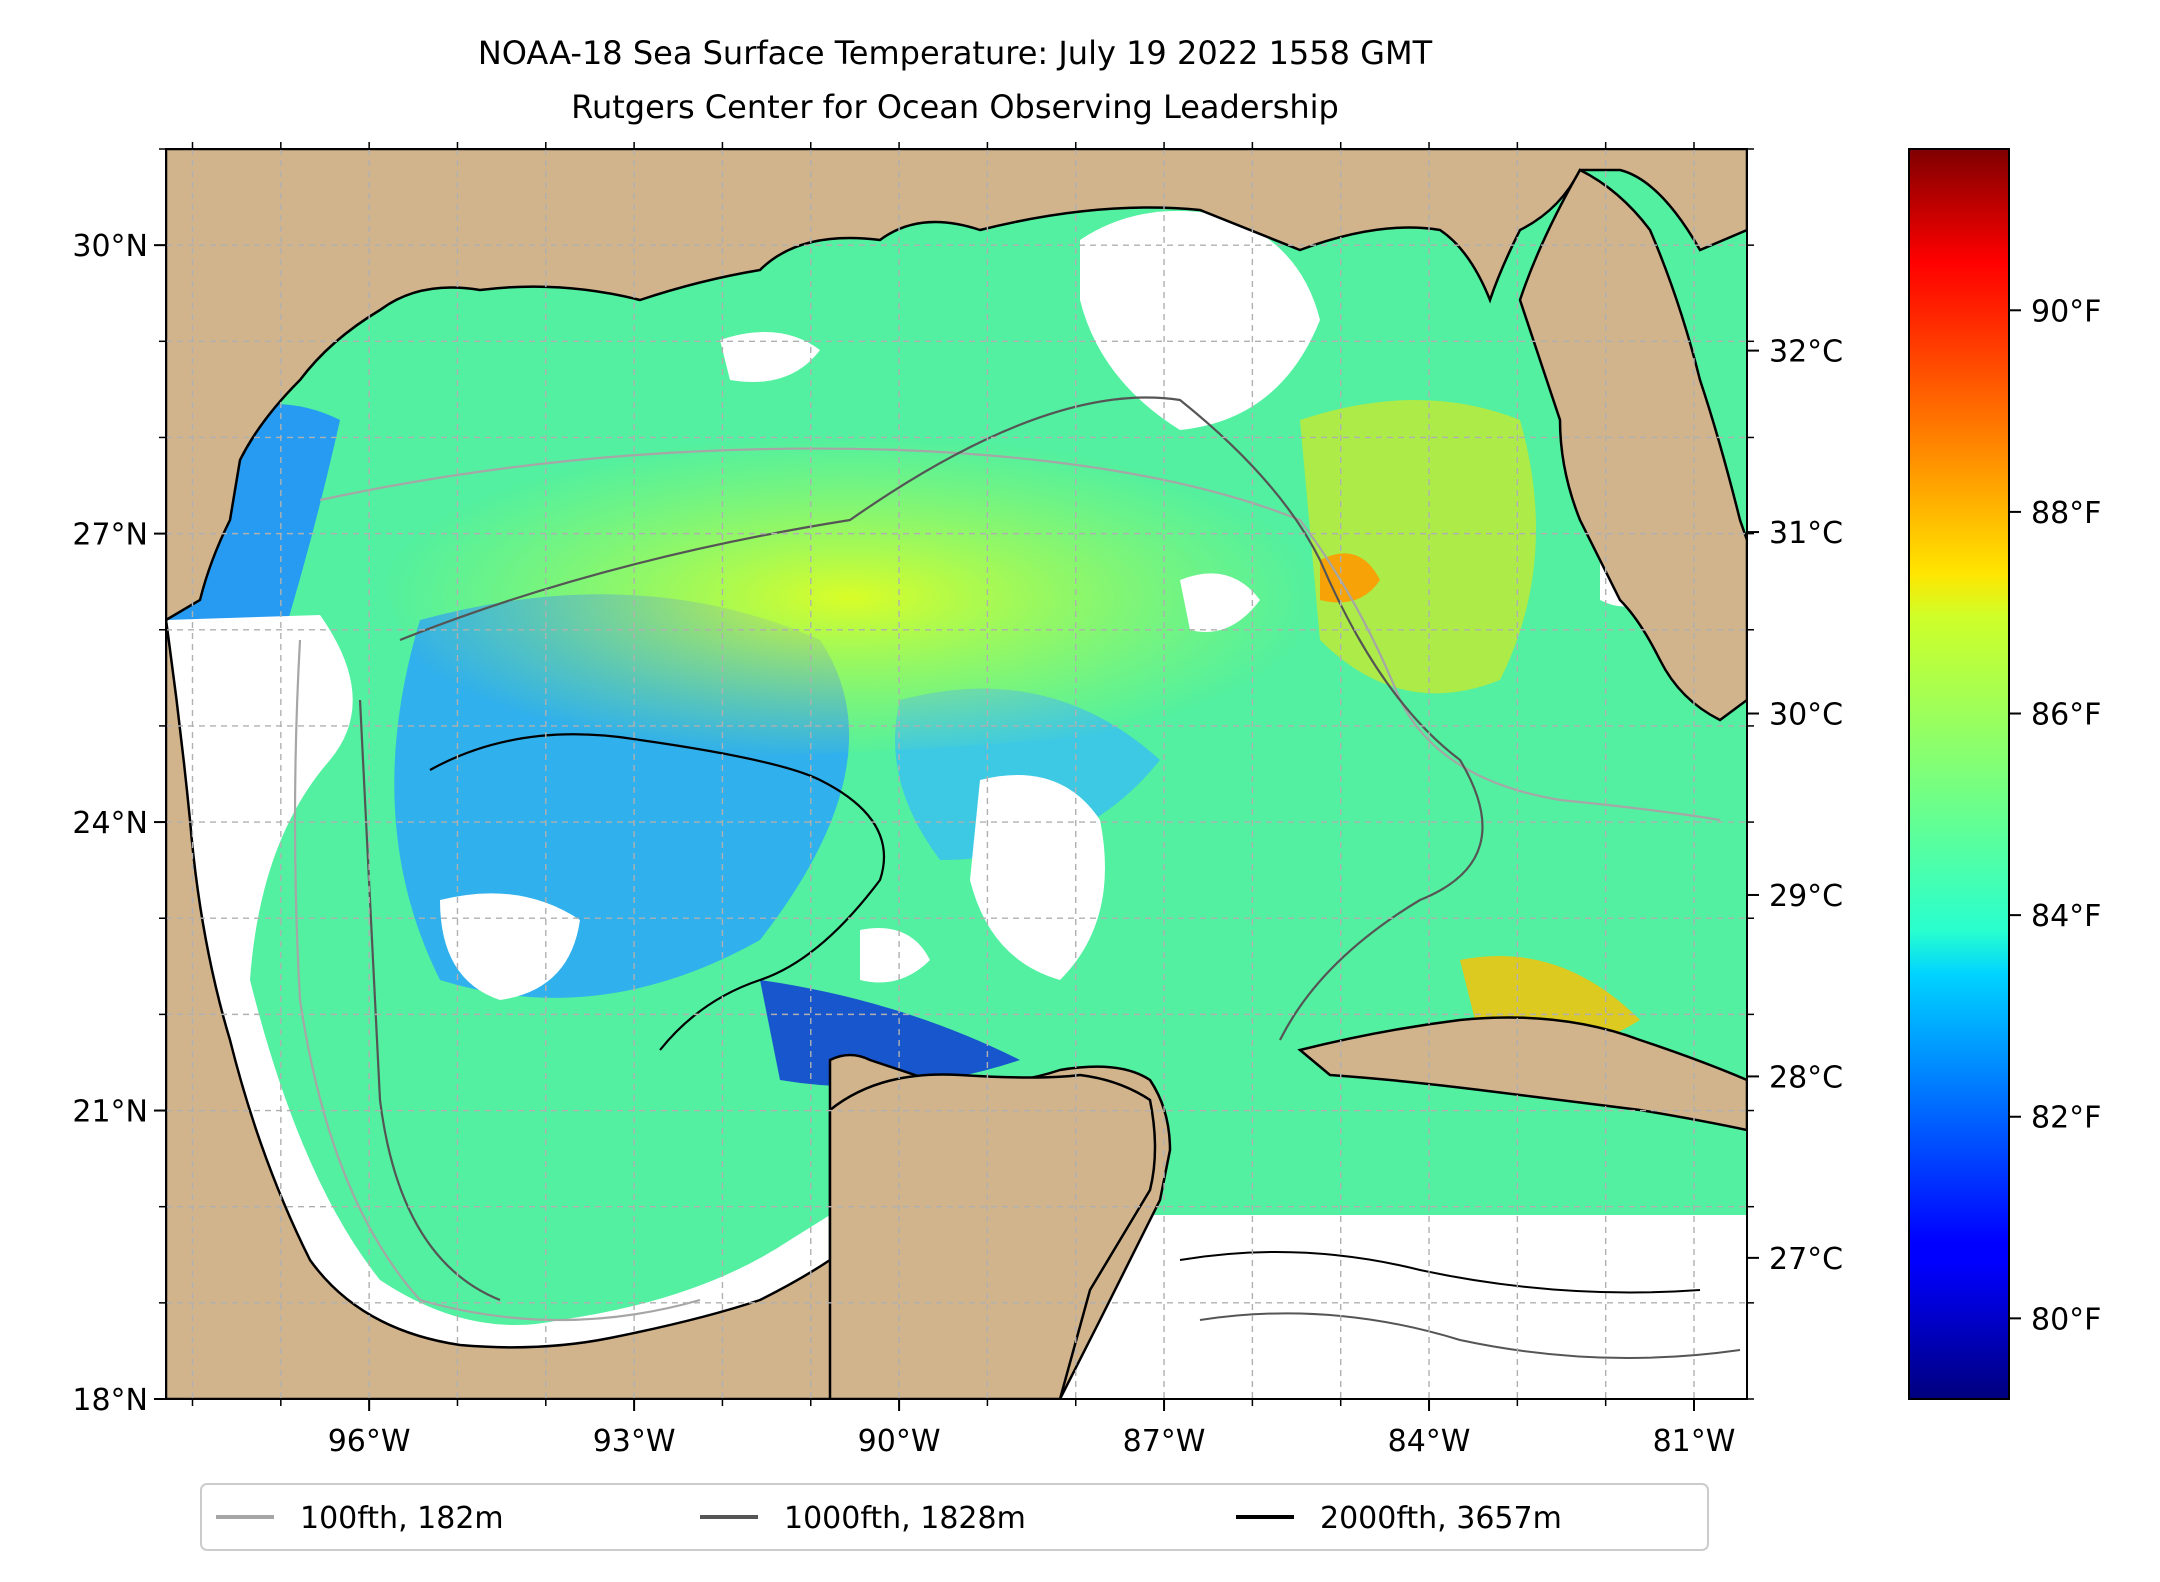 This screenshot has height=1582, width=2160. Describe the element at coordinates (2066, 916) in the screenshot. I see `colorbar-f-label: 84°F` at that location.